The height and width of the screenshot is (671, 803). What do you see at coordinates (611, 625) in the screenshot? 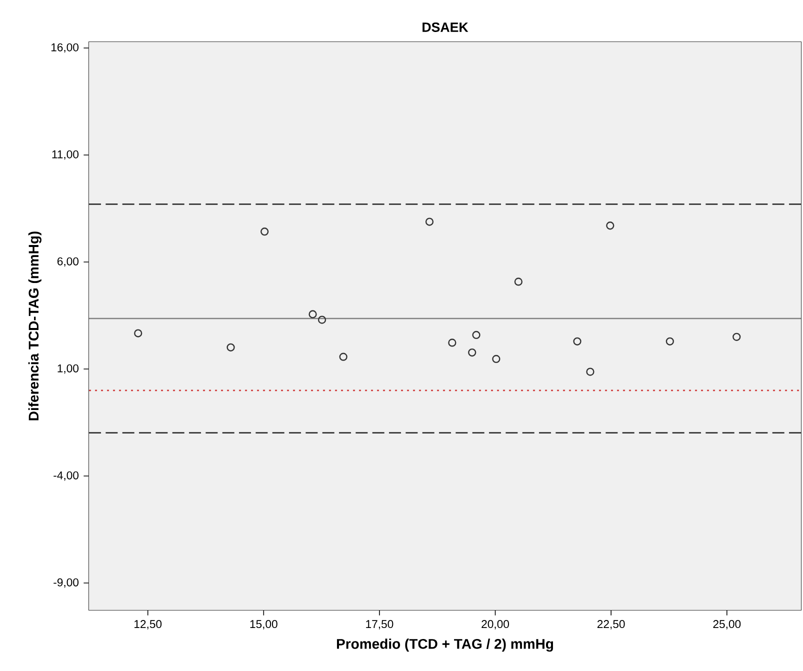
I see `x-tick-label: 22,50` at bounding box center [611, 625].